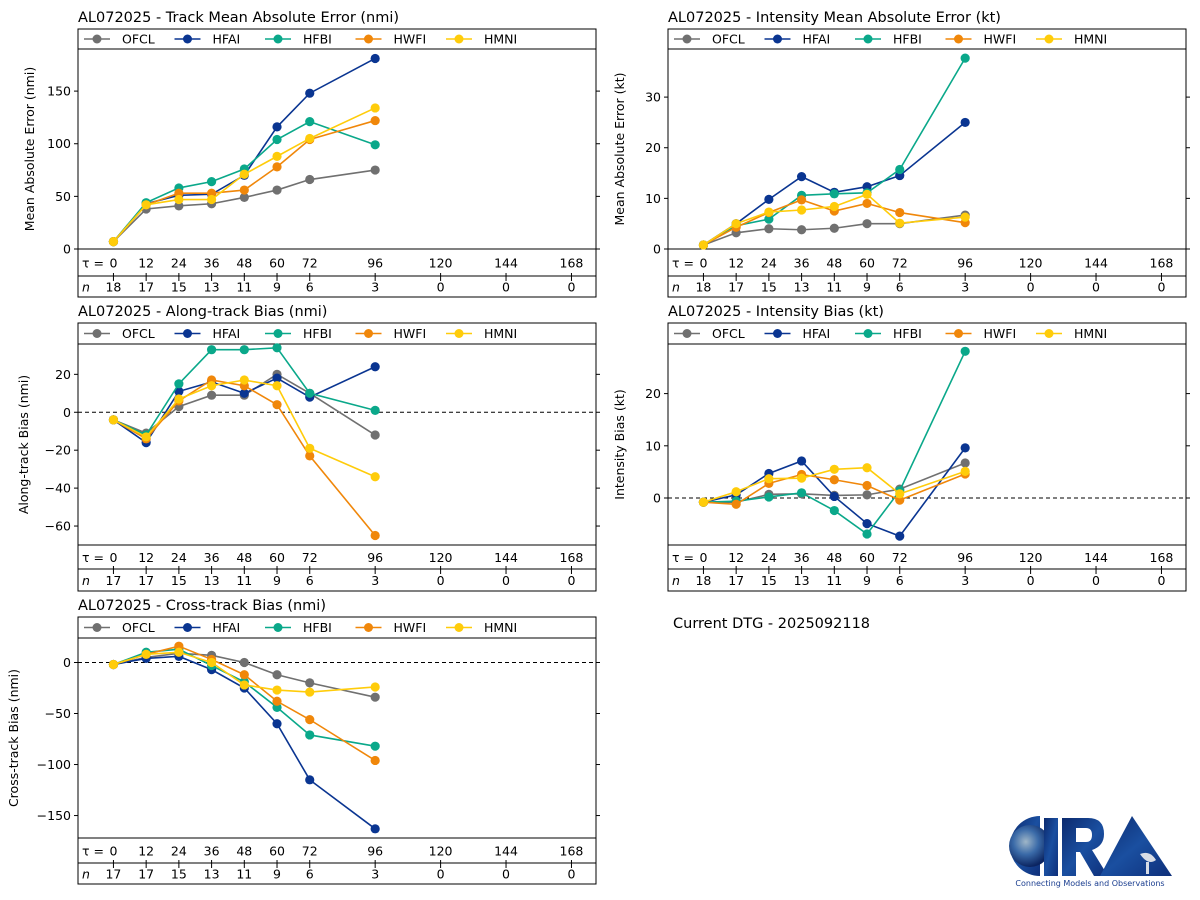 The height and width of the screenshot is (900, 1200). What do you see at coordinates (1030, 846) in the screenshot?
I see `logo-earth-c-icon` at bounding box center [1030, 846].